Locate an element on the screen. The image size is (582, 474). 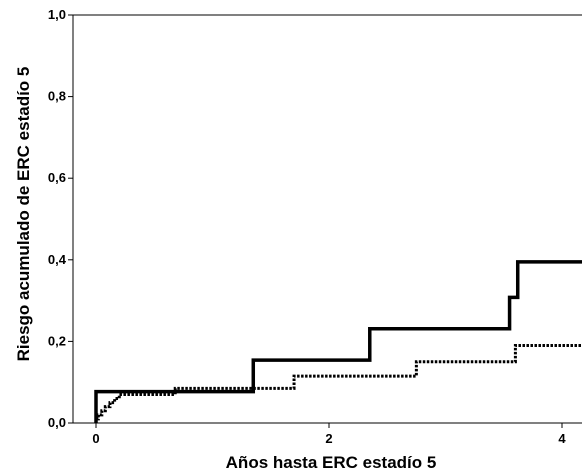
x-axis-title: Años hasta ERC estadío 5 is located at coordinates (331, 462).